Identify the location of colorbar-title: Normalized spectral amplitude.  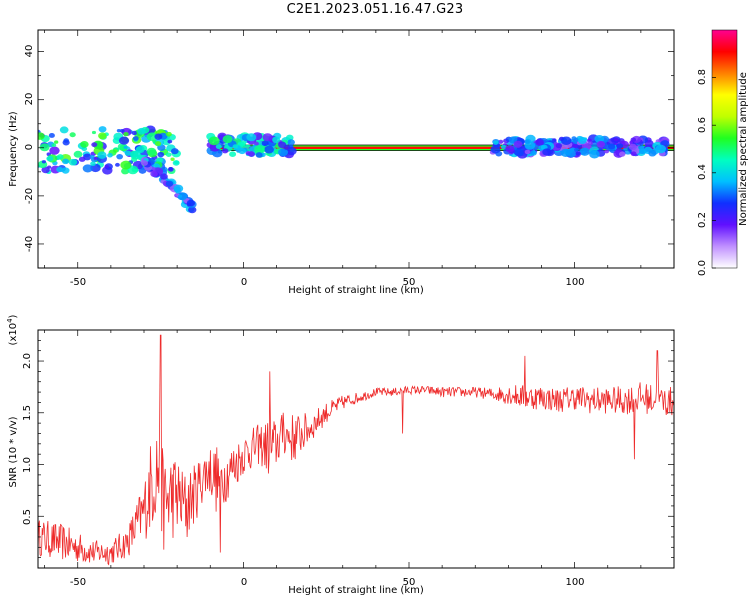
(743, 149).